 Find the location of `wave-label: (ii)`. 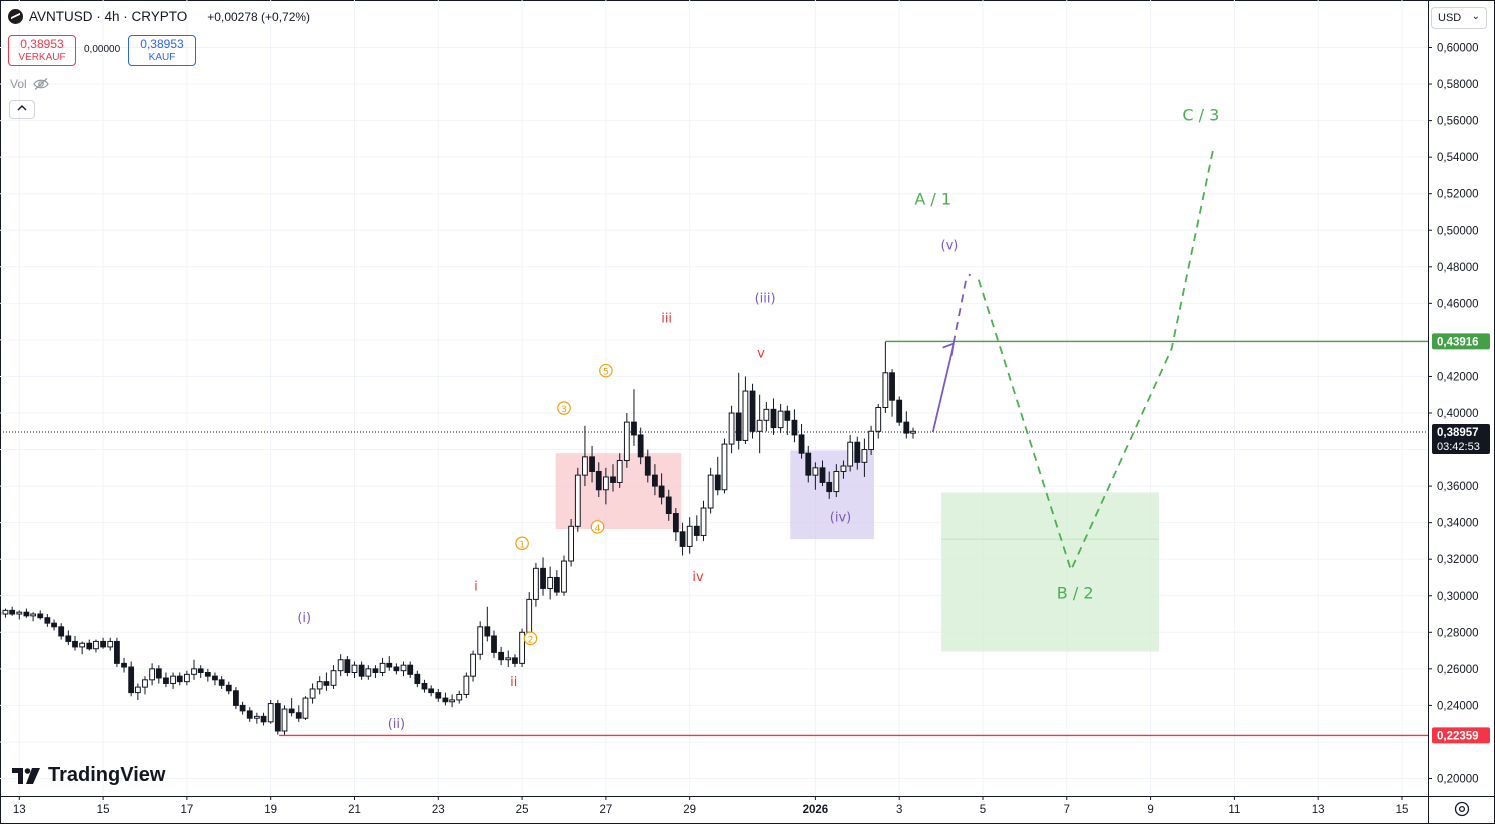

wave-label: (ii) is located at coordinates (396, 724).